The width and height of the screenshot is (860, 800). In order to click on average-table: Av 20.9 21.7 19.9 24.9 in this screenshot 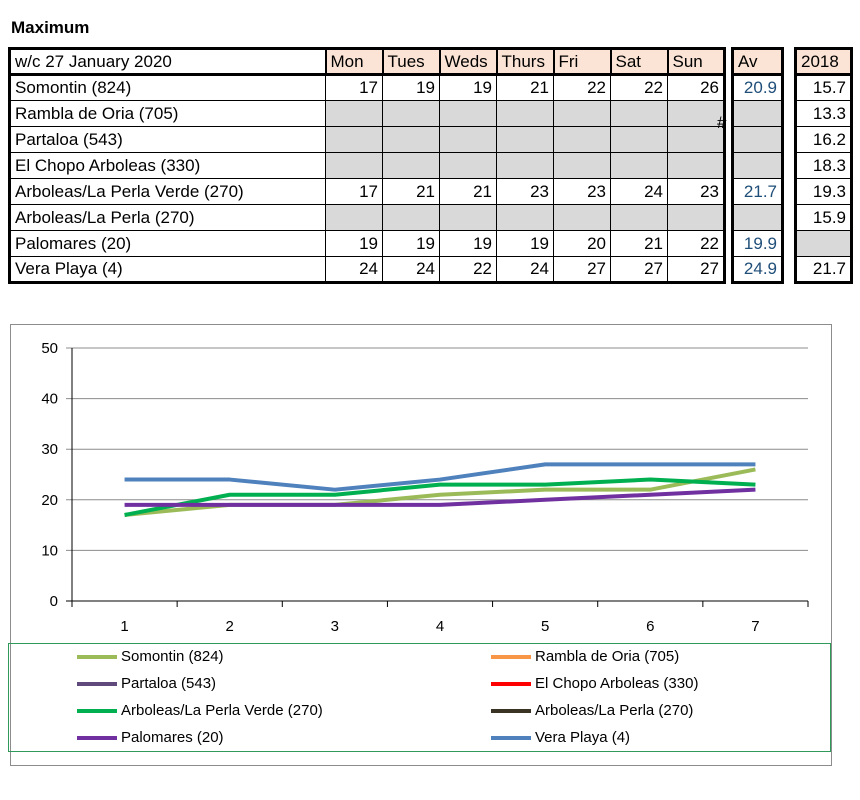, I will do `click(757, 165)`.